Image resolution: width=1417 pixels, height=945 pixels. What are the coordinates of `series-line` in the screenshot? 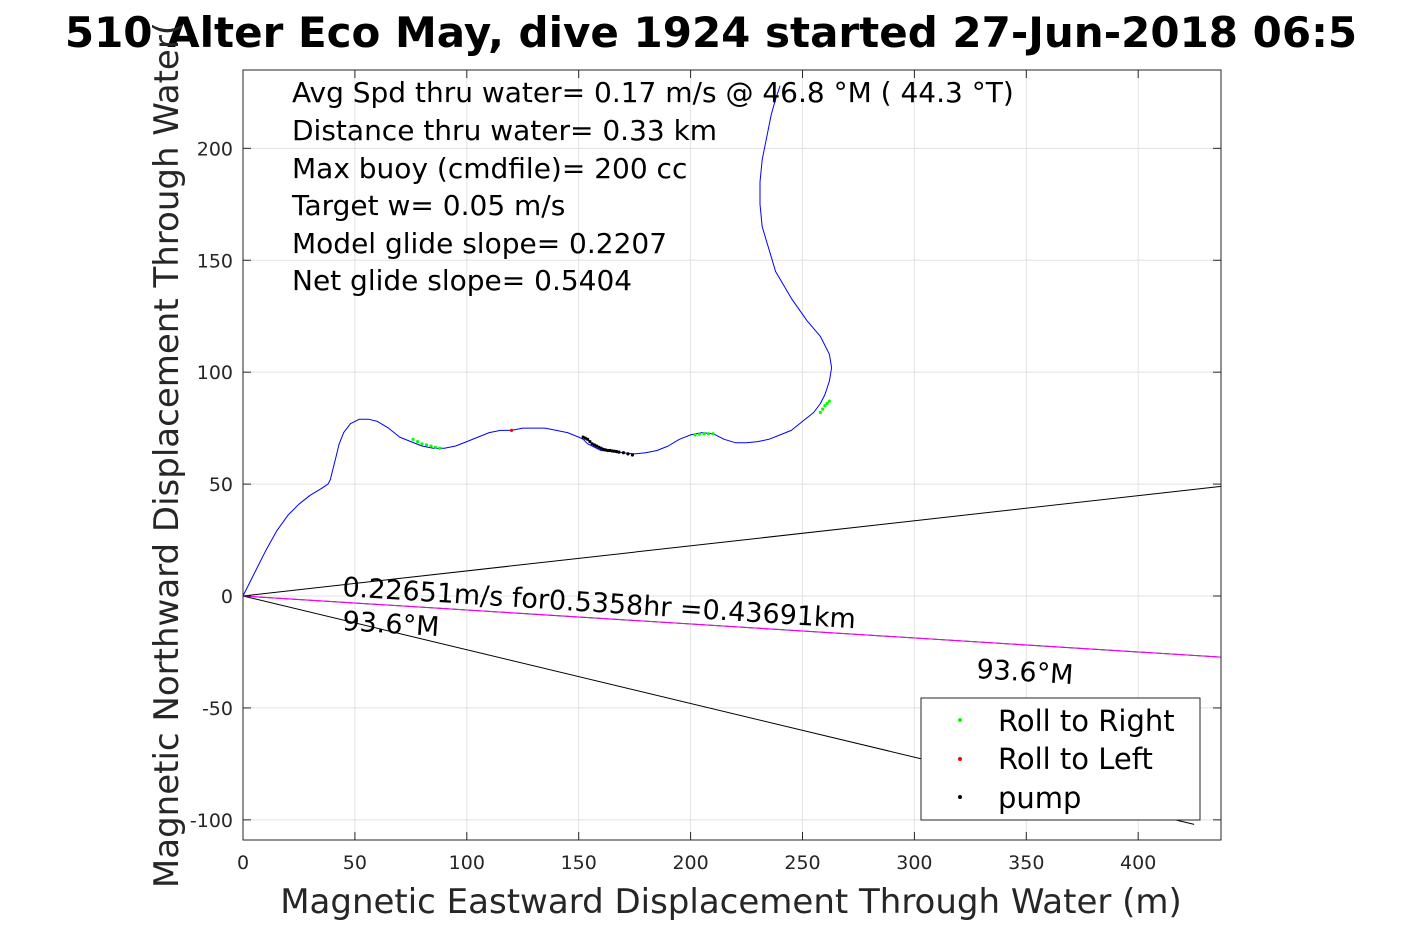 It's located at (732, 626).